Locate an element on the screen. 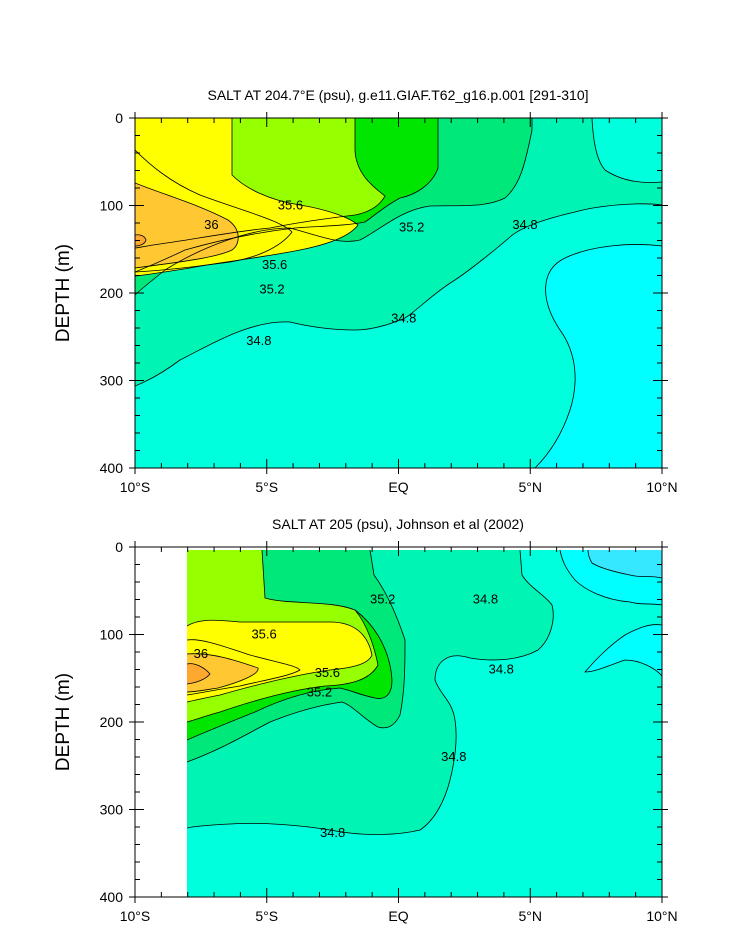  panel-2-y-axis-label: DEPTH (m) is located at coordinates (63, 722).